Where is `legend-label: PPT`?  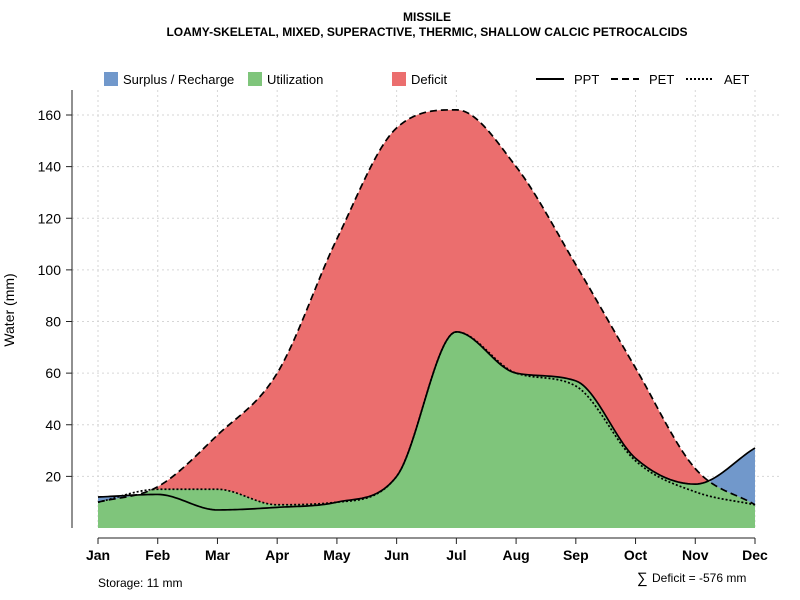 legend-label: PPT is located at coordinates (586, 79).